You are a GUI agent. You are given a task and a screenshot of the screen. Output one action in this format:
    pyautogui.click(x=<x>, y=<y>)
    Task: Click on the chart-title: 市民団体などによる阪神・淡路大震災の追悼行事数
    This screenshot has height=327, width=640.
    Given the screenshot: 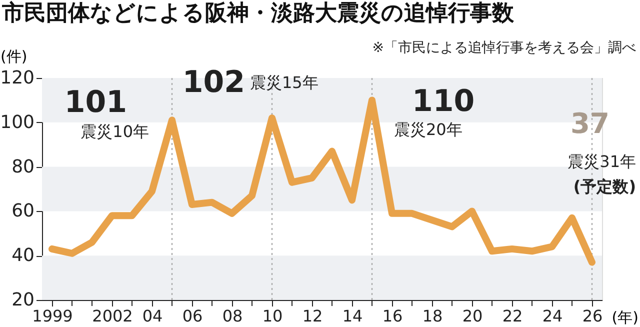 What is the action you would take?
    pyautogui.click(x=258, y=13)
    